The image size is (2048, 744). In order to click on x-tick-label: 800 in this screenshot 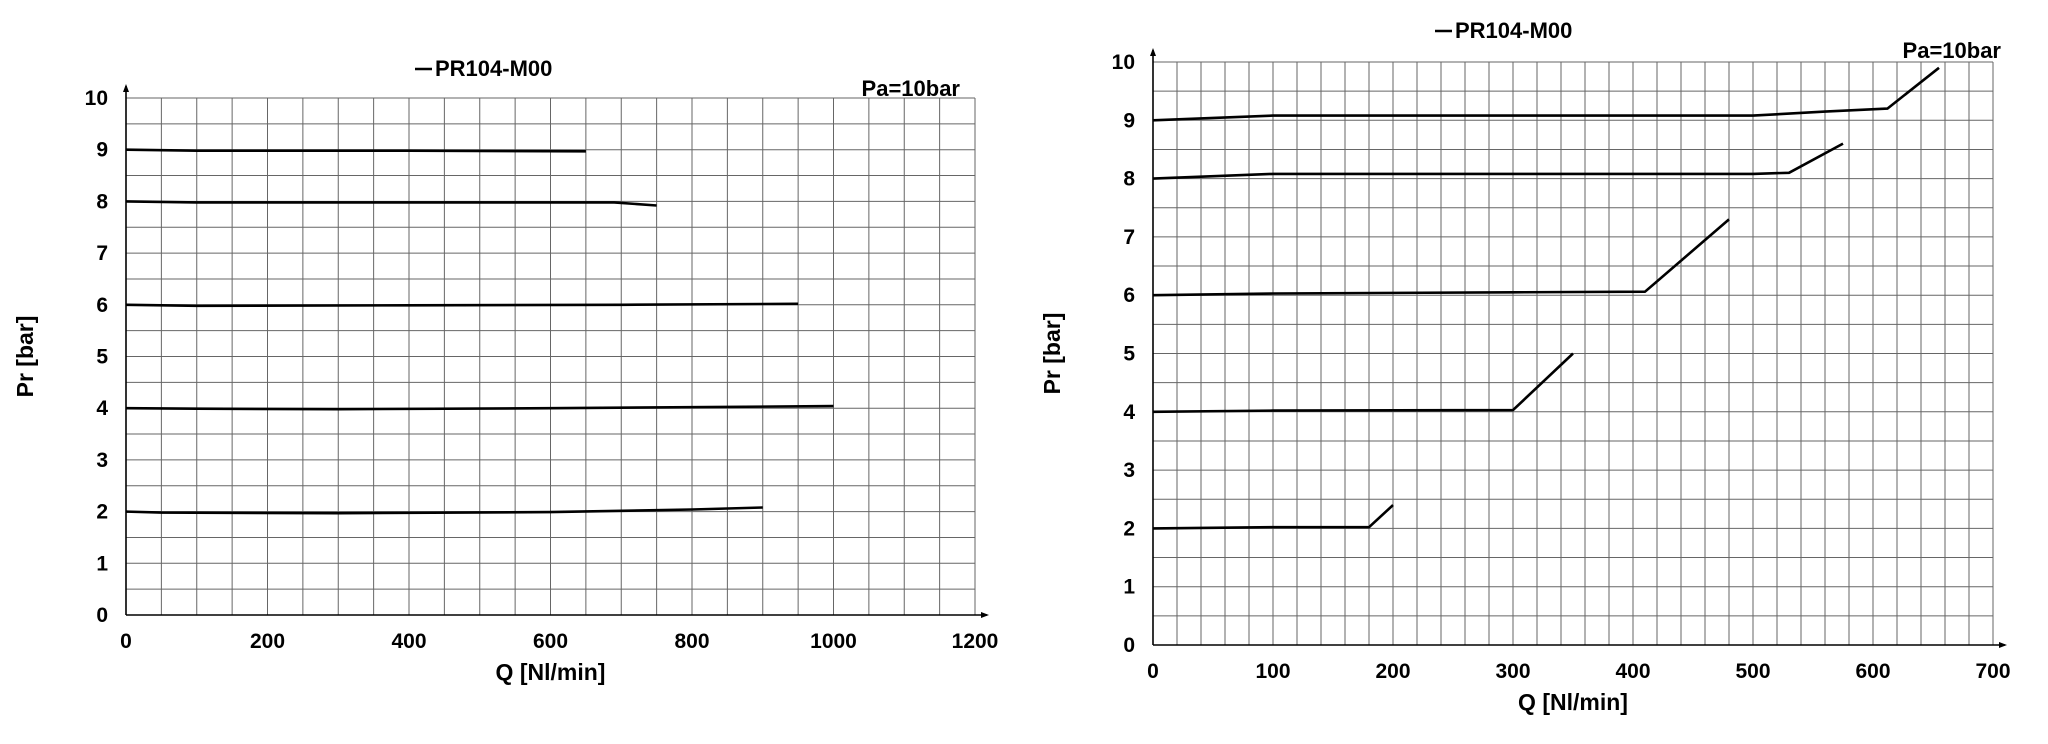, I will do `click(691, 641)`.